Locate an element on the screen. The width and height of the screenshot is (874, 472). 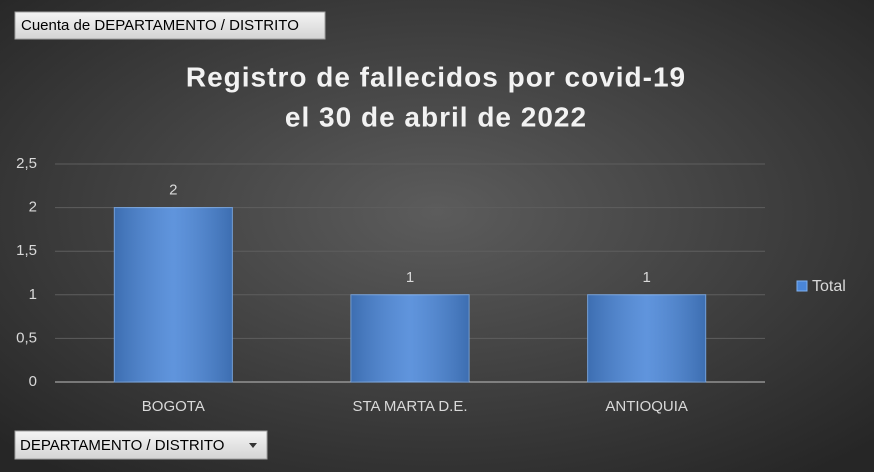
y-tick-label: 1,5 is located at coordinates (26, 250).